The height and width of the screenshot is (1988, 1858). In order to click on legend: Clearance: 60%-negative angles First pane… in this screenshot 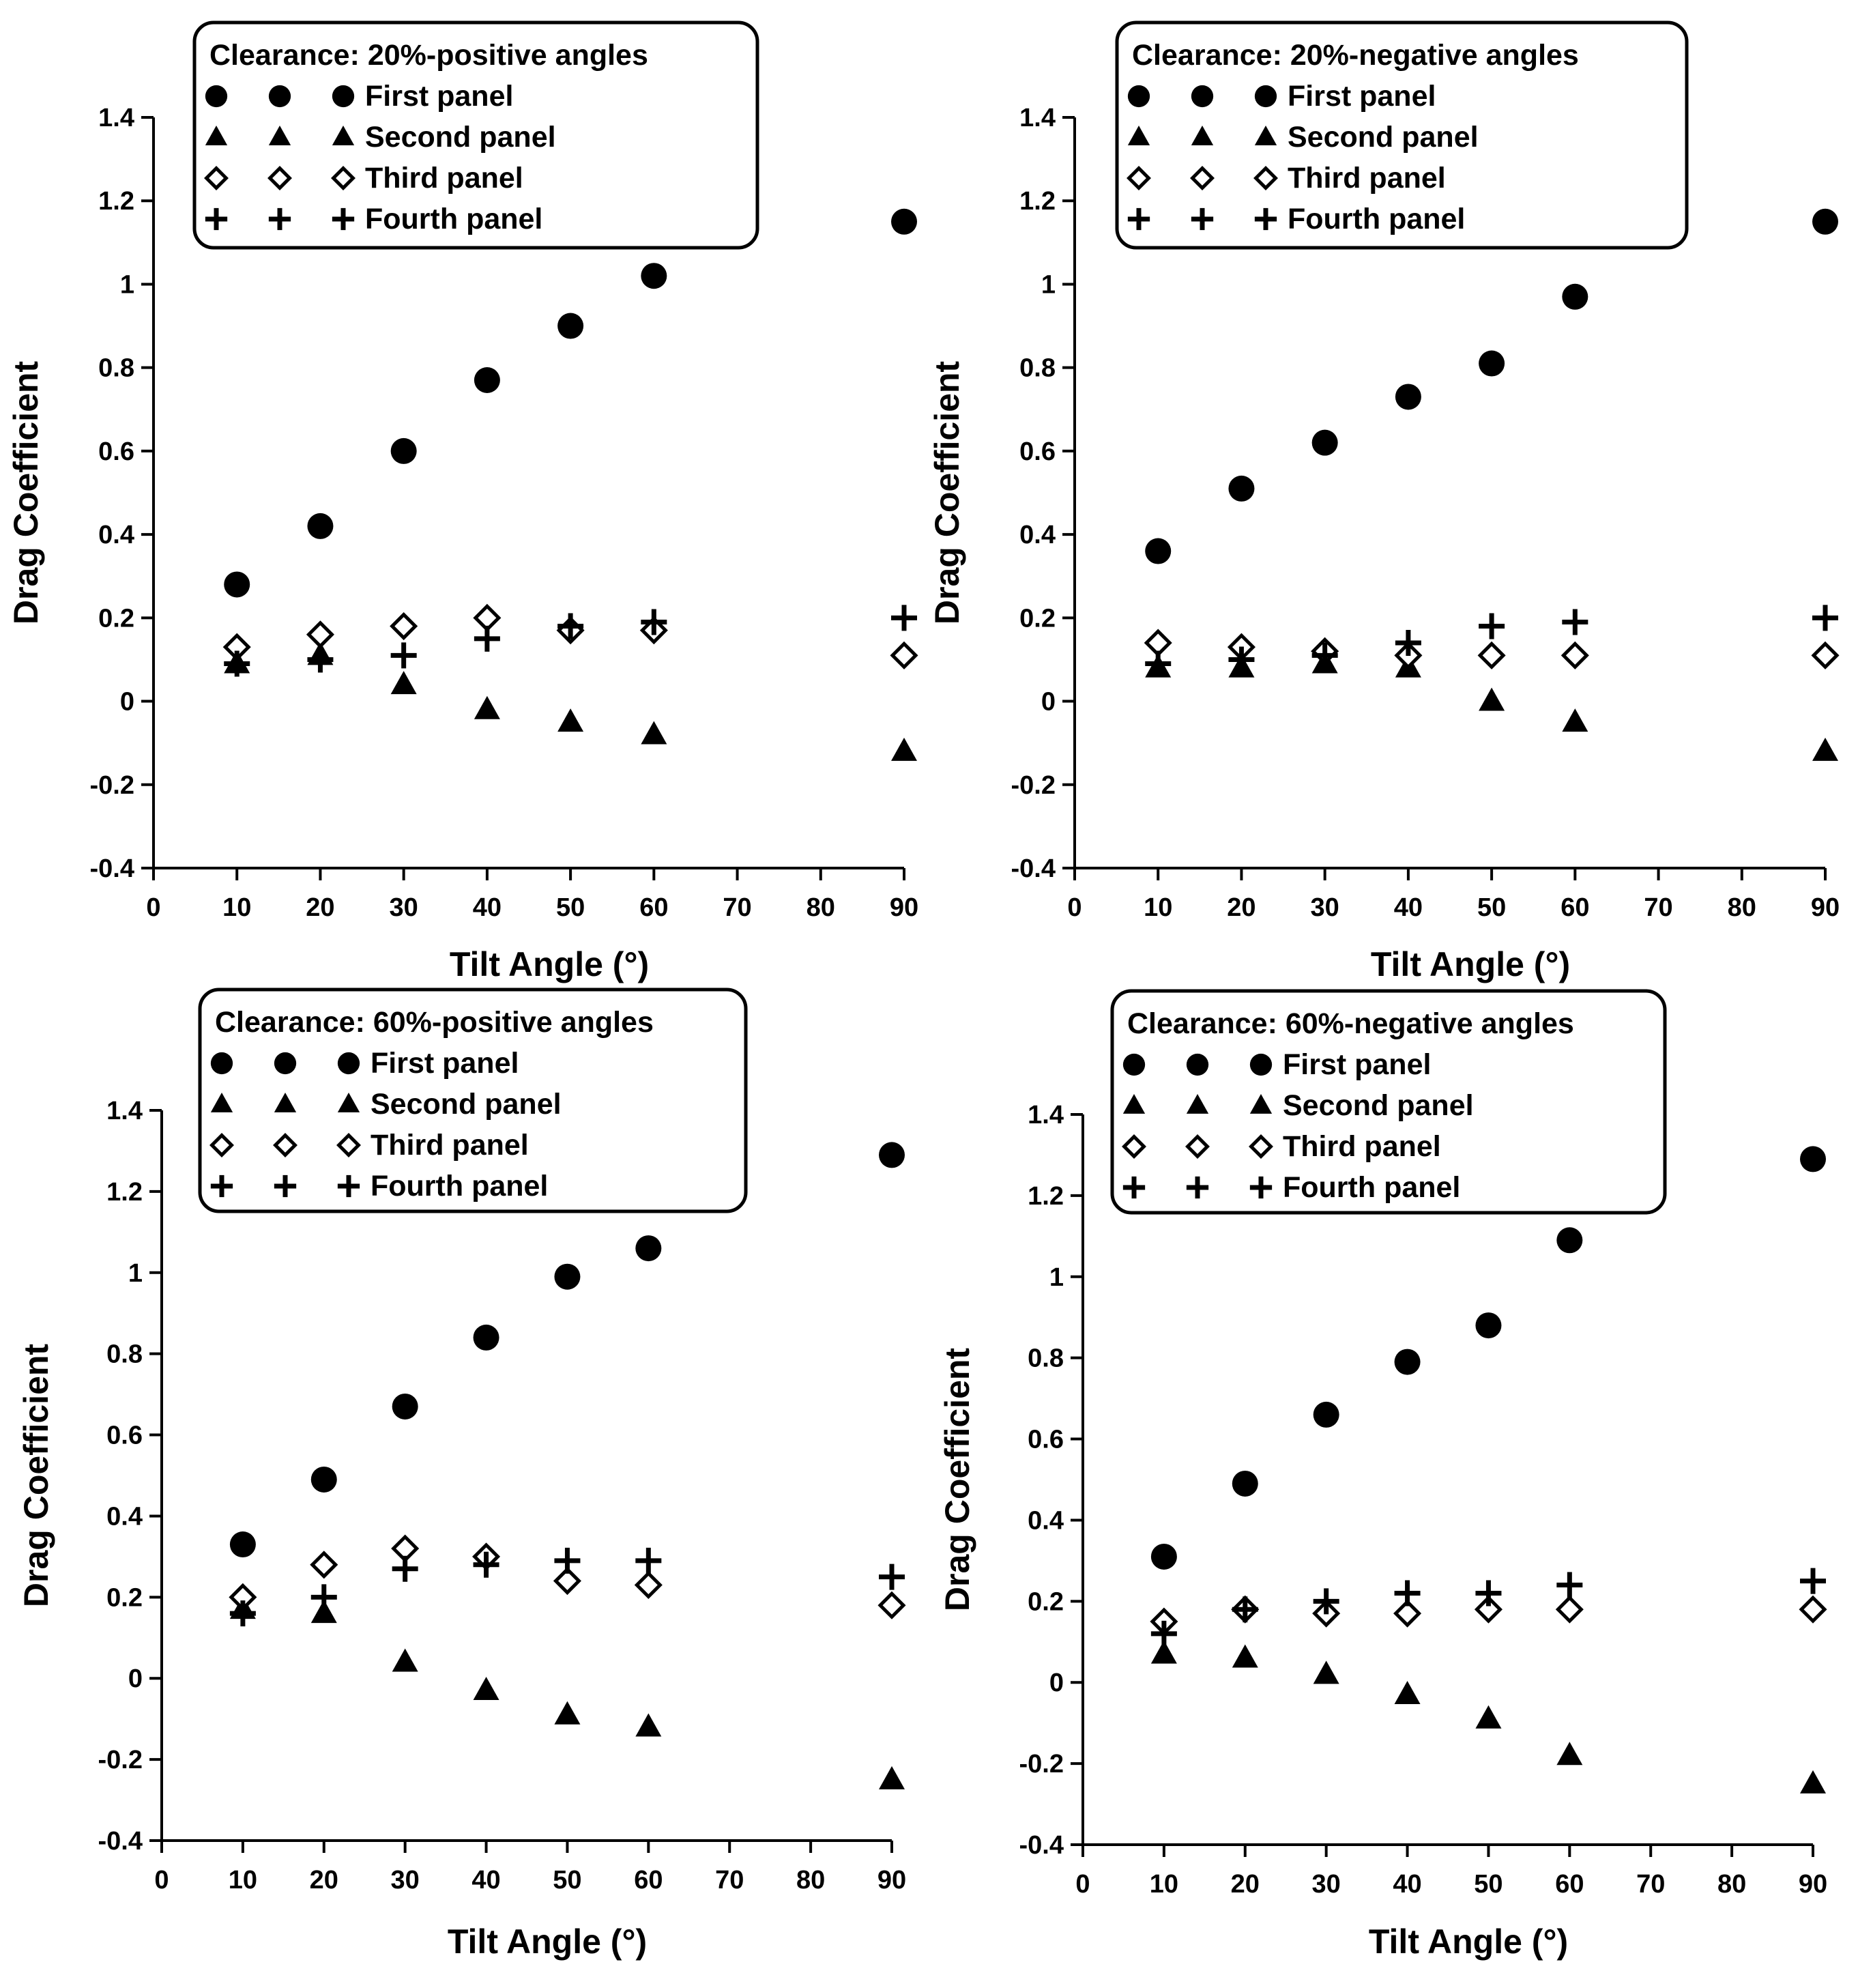, I will do `click(1388, 1102)`.